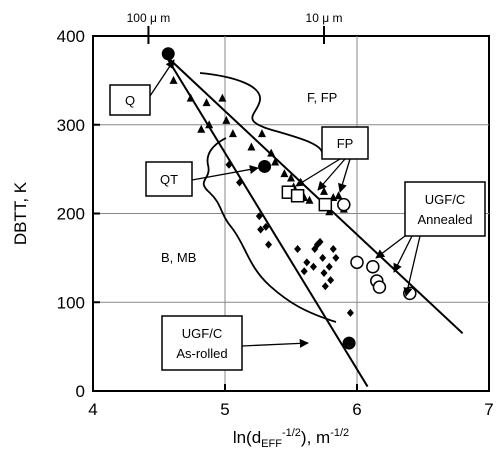  What do you see at coordinates (71, 125) in the screenshot?
I see `y-tick-label: 300` at bounding box center [71, 125].